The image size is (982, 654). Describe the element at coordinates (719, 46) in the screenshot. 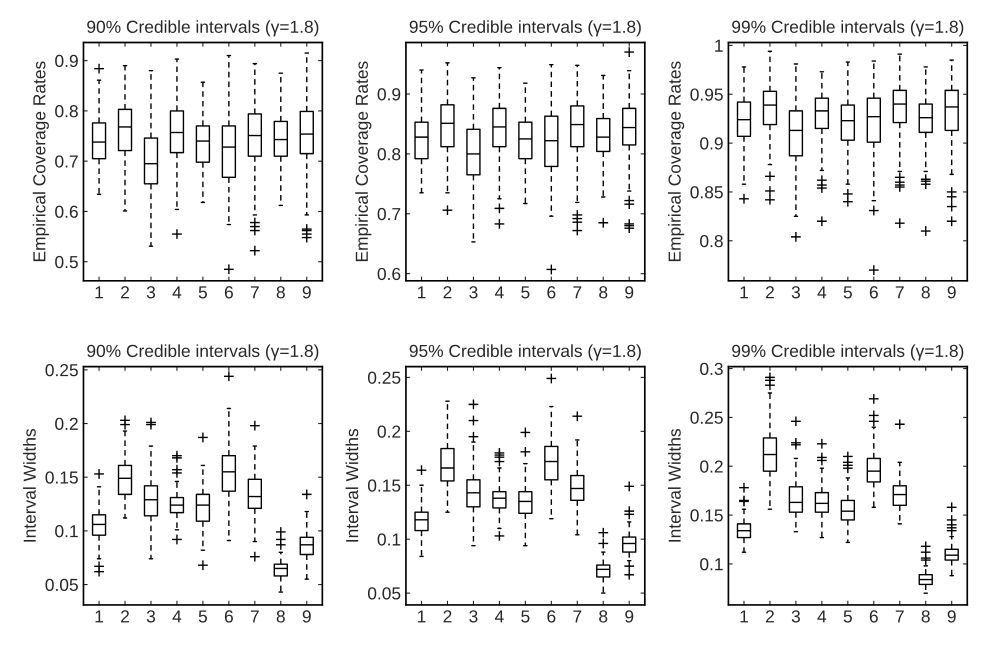

I see `y-tick-label: 1` at that location.